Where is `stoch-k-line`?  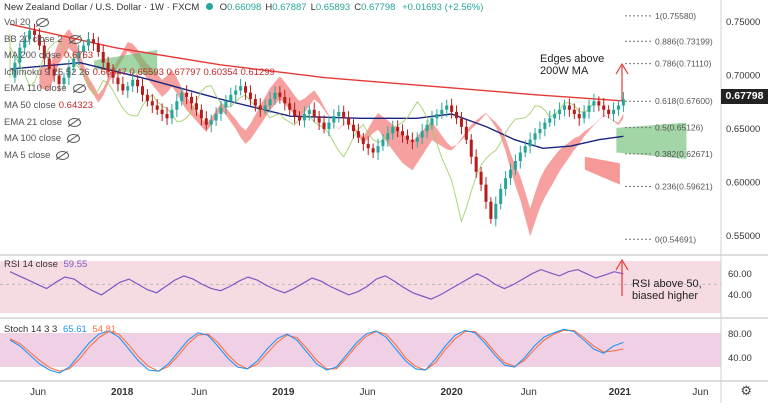 stoch-k-line is located at coordinates (316, 351).